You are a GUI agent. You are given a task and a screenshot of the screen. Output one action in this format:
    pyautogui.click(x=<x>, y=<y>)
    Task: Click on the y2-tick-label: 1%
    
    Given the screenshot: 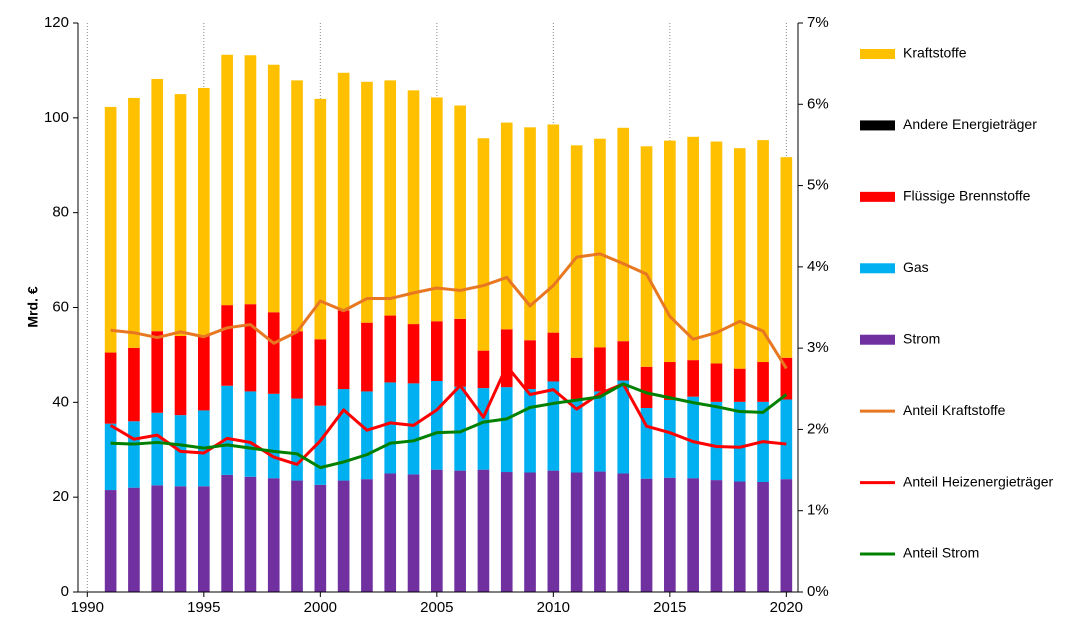 What is the action you would take?
    pyautogui.click(x=818, y=510)
    